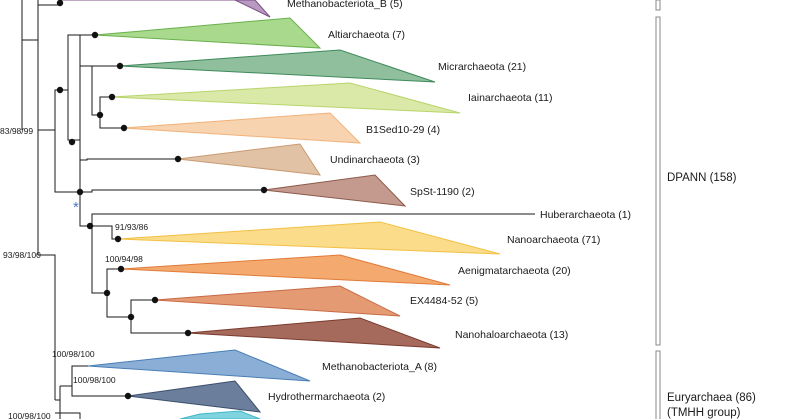 The image size is (800, 419). I want to click on label-undinarchaeota: Undinarchaeota (3), so click(375, 160).